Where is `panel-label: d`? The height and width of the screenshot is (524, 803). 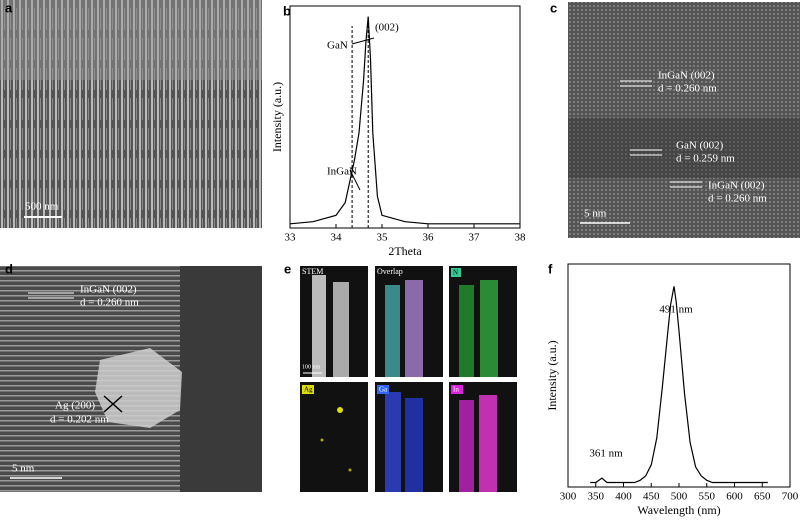
panel-label: d is located at coordinates (9, 268).